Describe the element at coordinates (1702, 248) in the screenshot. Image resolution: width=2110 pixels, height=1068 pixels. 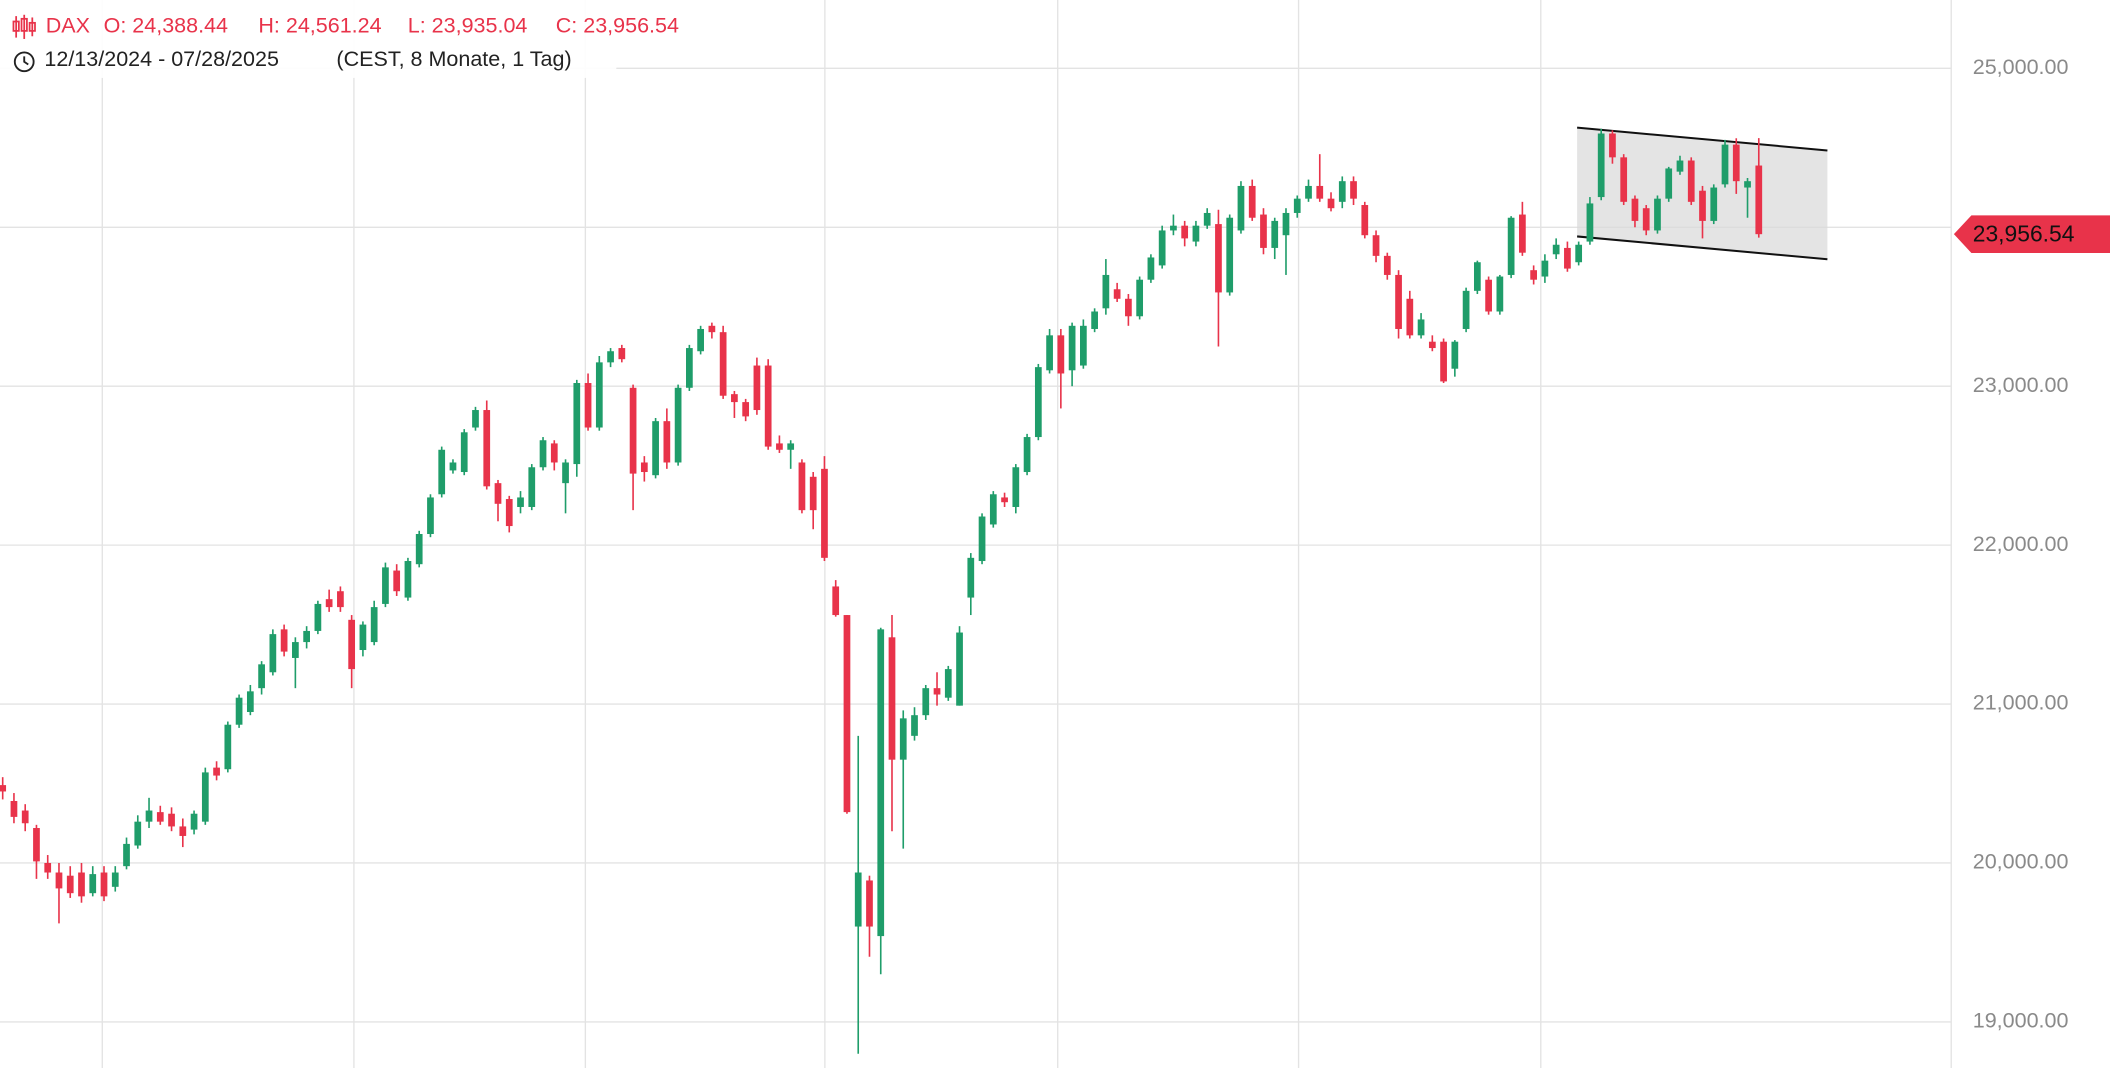
I see `channel-bottom` at that location.